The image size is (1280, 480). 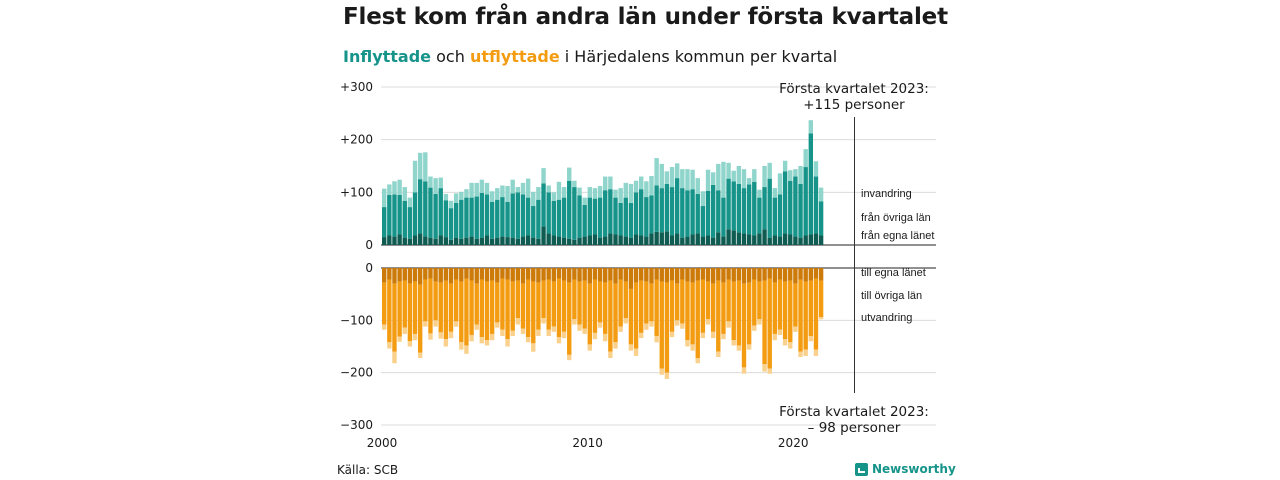 What do you see at coordinates (450, 56) in the screenshot?
I see `subtitle-och: och` at bounding box center [450, 56].